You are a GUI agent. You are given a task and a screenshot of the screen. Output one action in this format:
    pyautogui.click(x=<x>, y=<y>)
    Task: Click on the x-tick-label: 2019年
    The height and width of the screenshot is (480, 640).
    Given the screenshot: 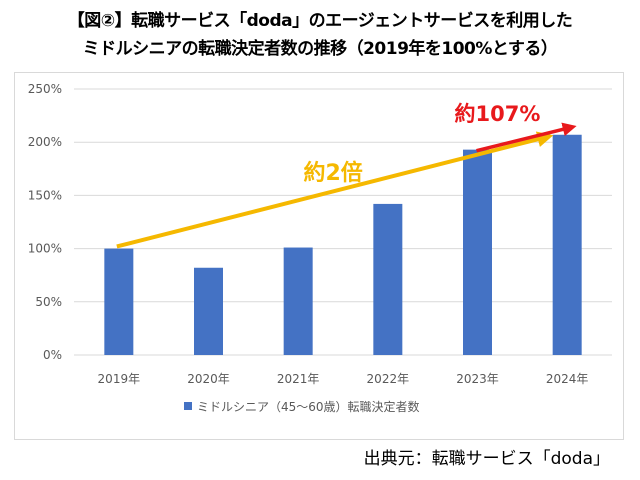 What is the action you would take?
    pyautogui.click(x=119, y=379)
    